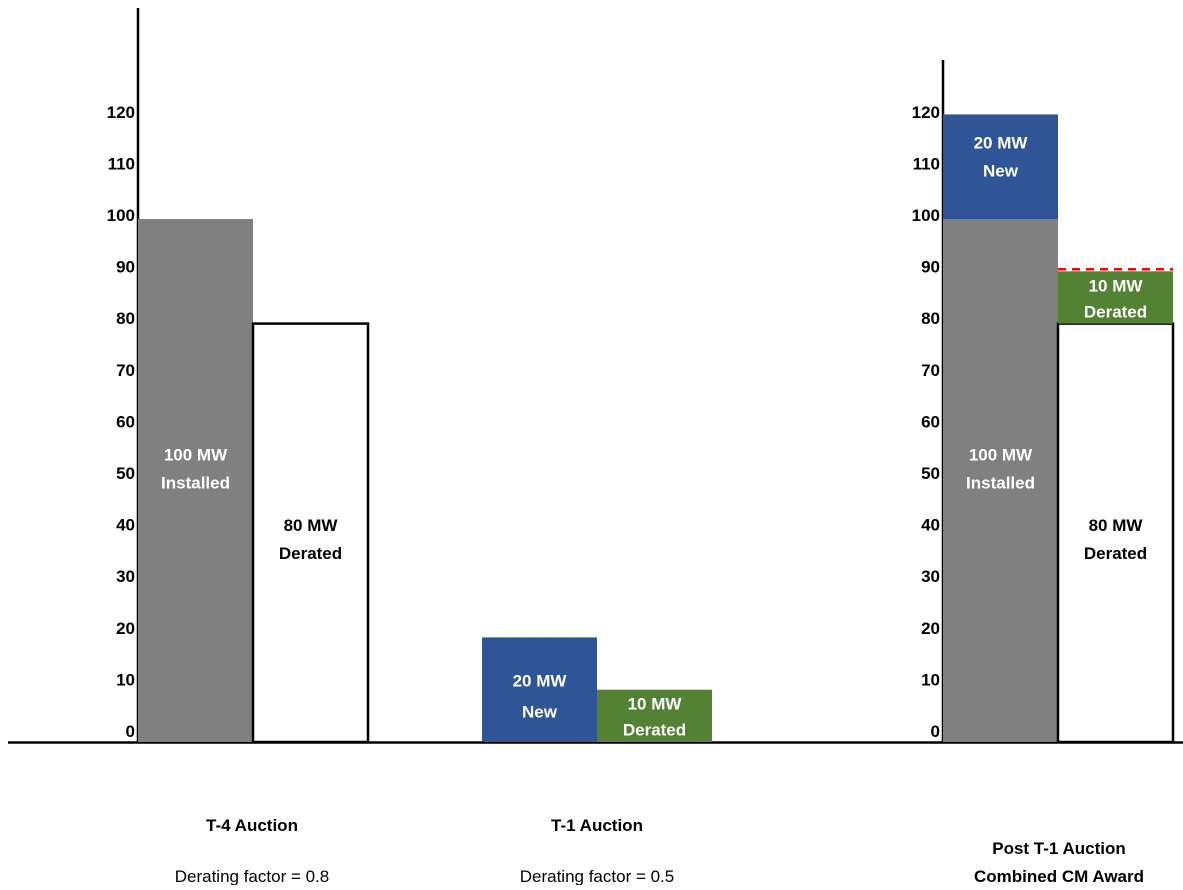 This screenshot has height=890, width=1183. Describe the element at coordinates (926, 112) in the screenshot. I see `y-tick-label-right: 120` at that location.